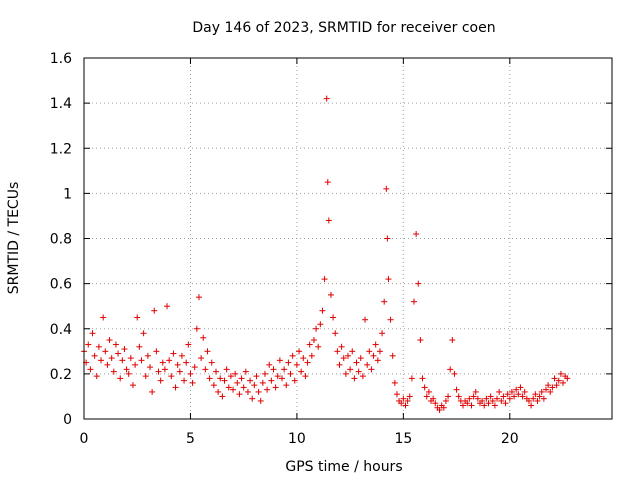 The height and width of the screenshot is (485, 640). Describe the element at coordinates (61, 59) in the screenshot. I see `y-tick-label: 1.6` at that location.